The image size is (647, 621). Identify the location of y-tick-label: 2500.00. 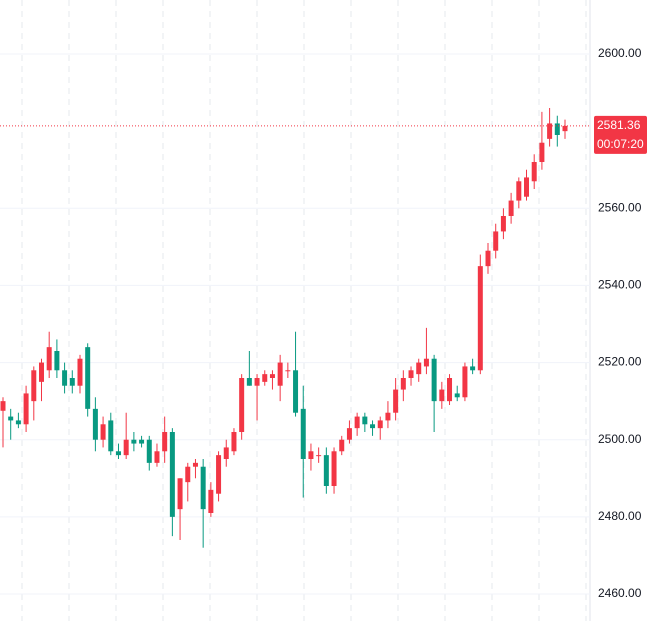
(620, 439).